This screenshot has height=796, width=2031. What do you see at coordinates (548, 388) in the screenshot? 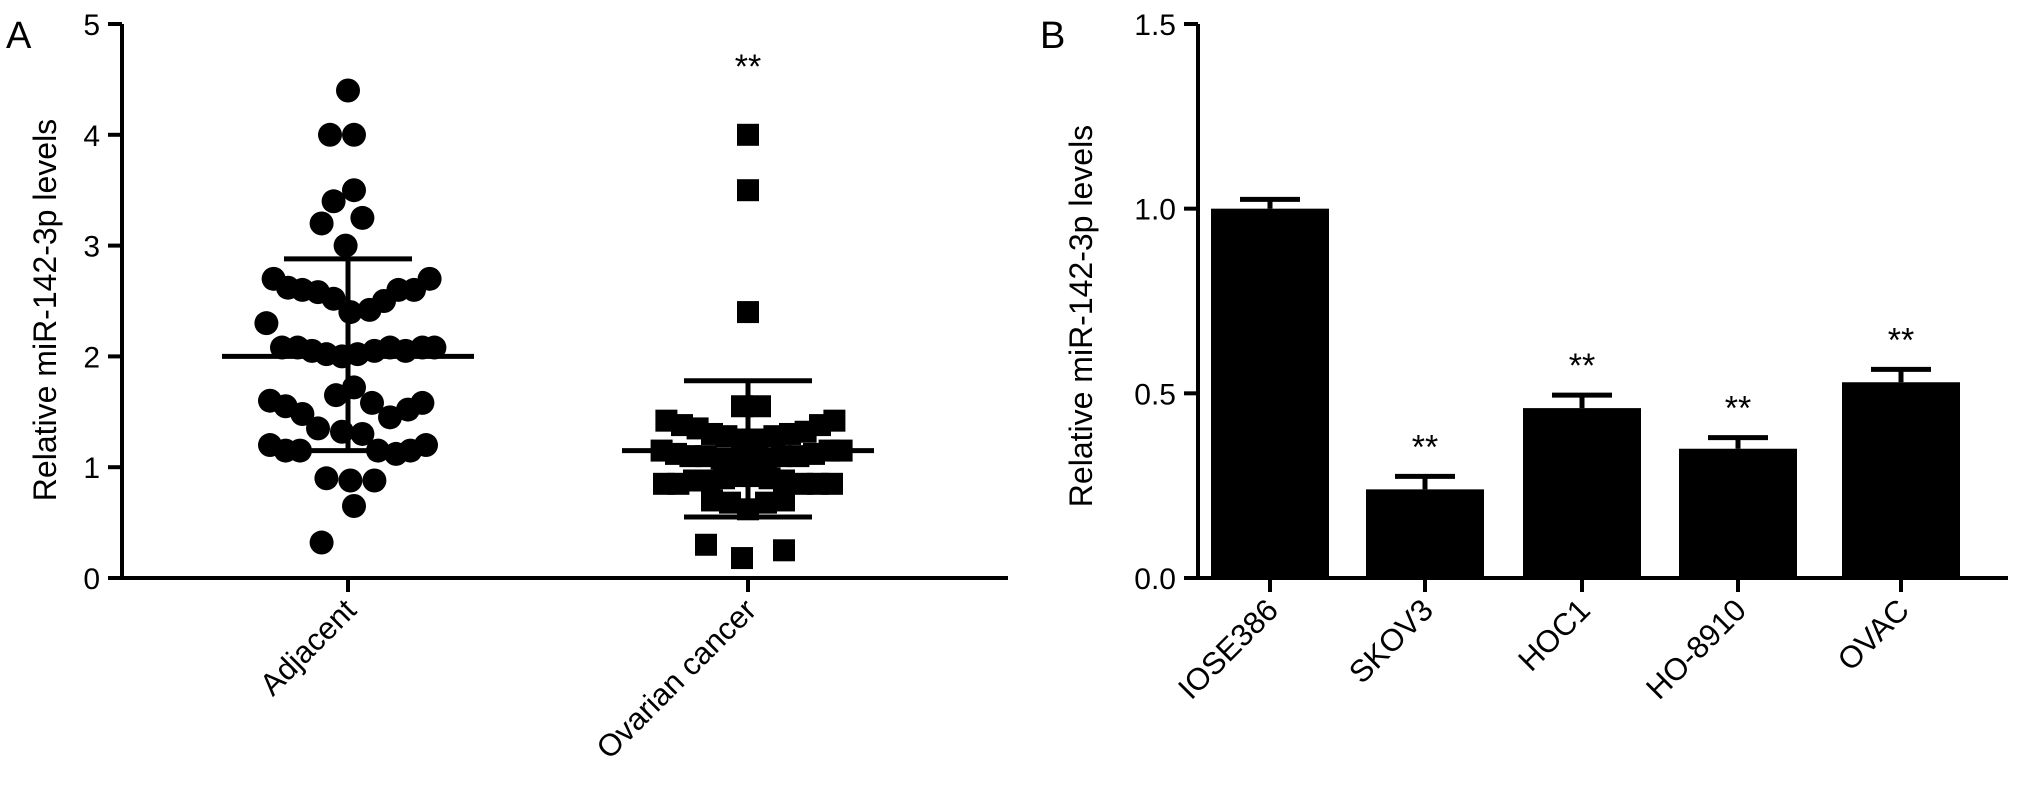
I see `panel-a-summary-bars` at bounding box center [548, 388].